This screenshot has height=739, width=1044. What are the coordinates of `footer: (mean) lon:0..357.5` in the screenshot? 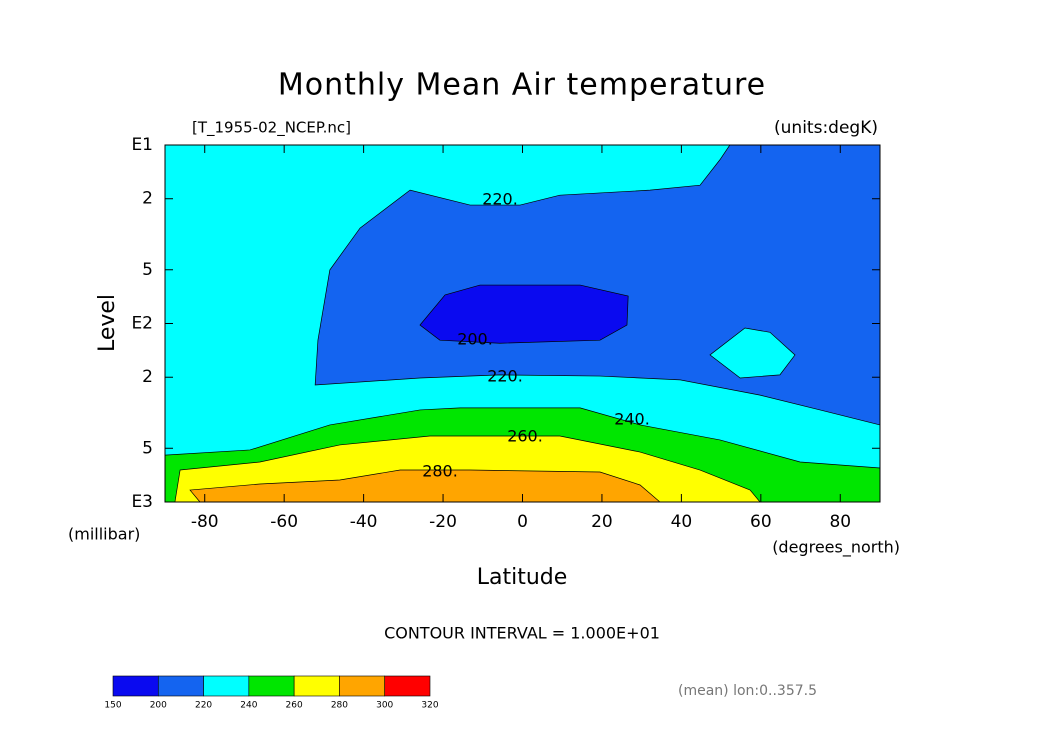 It's located at (747, 691).